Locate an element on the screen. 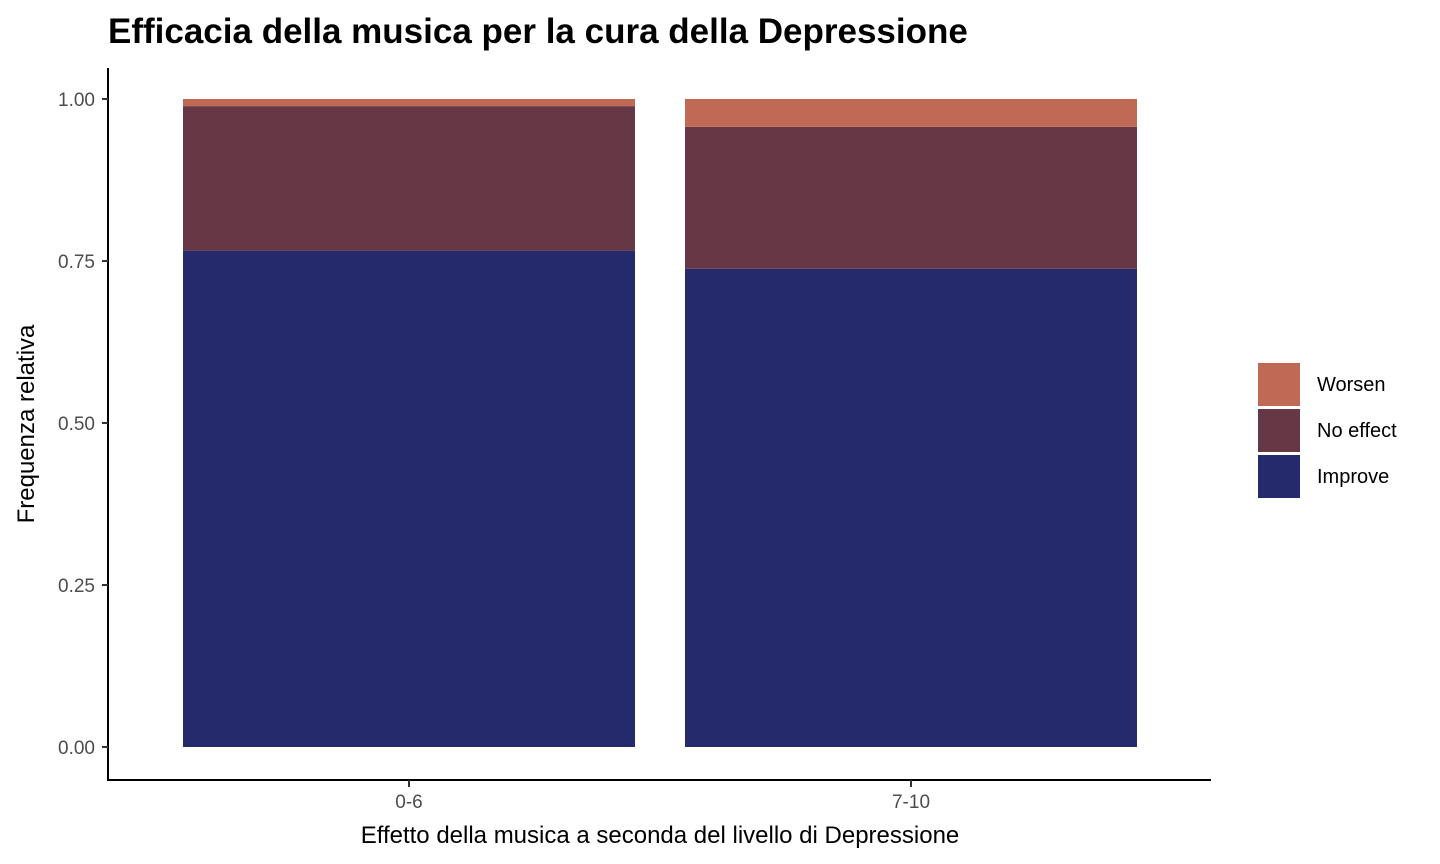 This screenshot has width=1440, height=864. legend-key-worsen is located at coordinates (1279, 384).